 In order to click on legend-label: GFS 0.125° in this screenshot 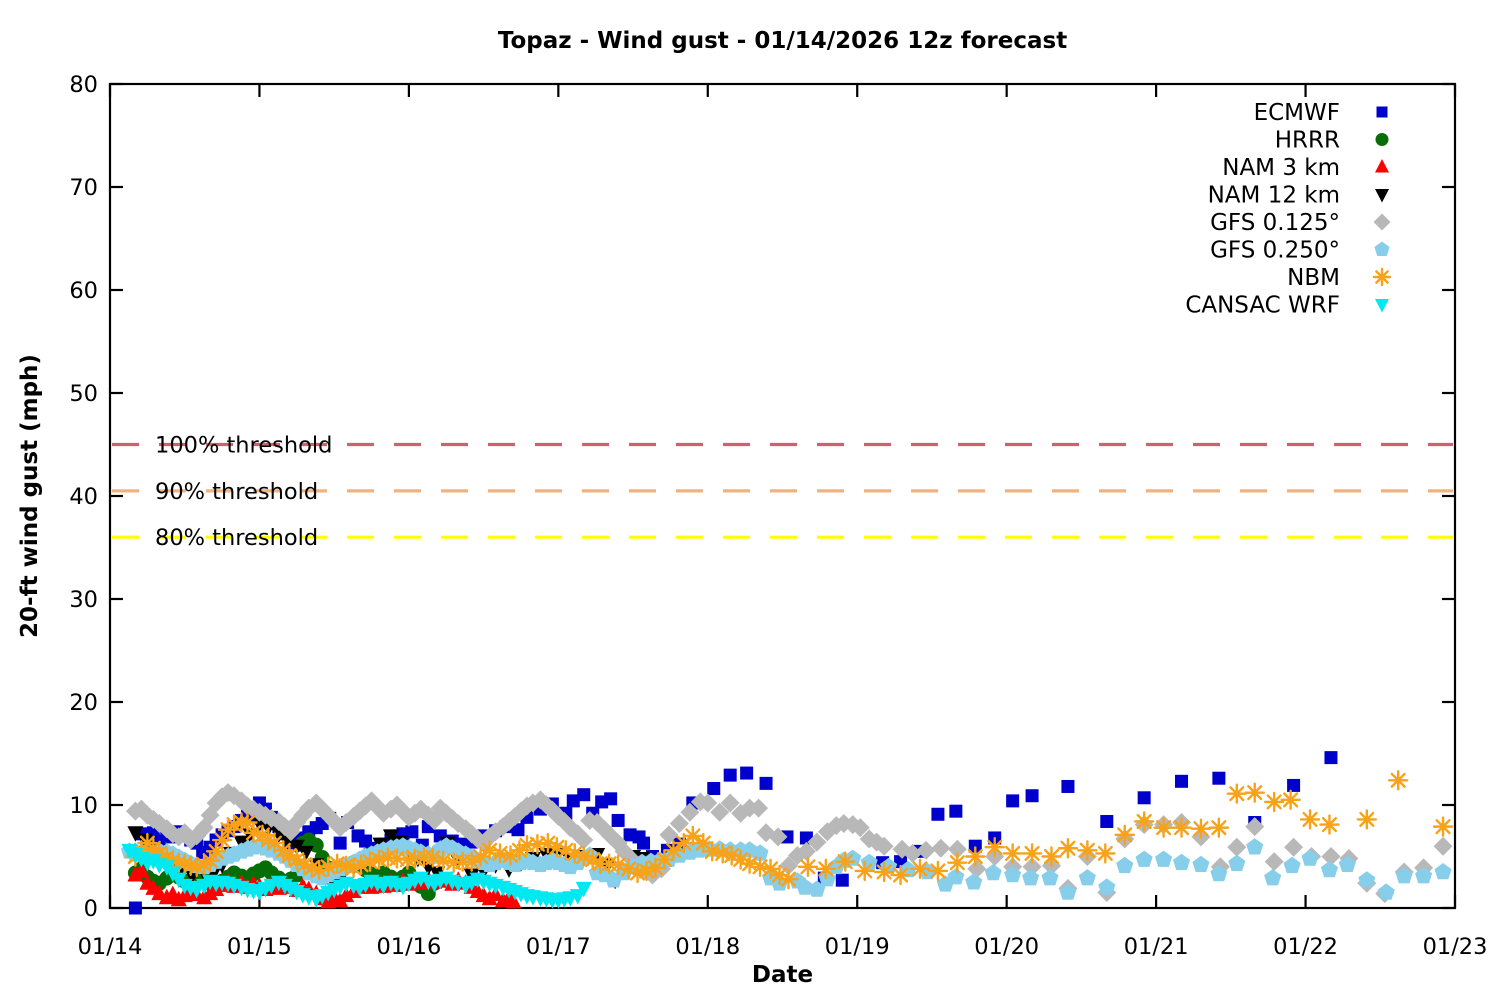, I will do `click(1275, 223)`.